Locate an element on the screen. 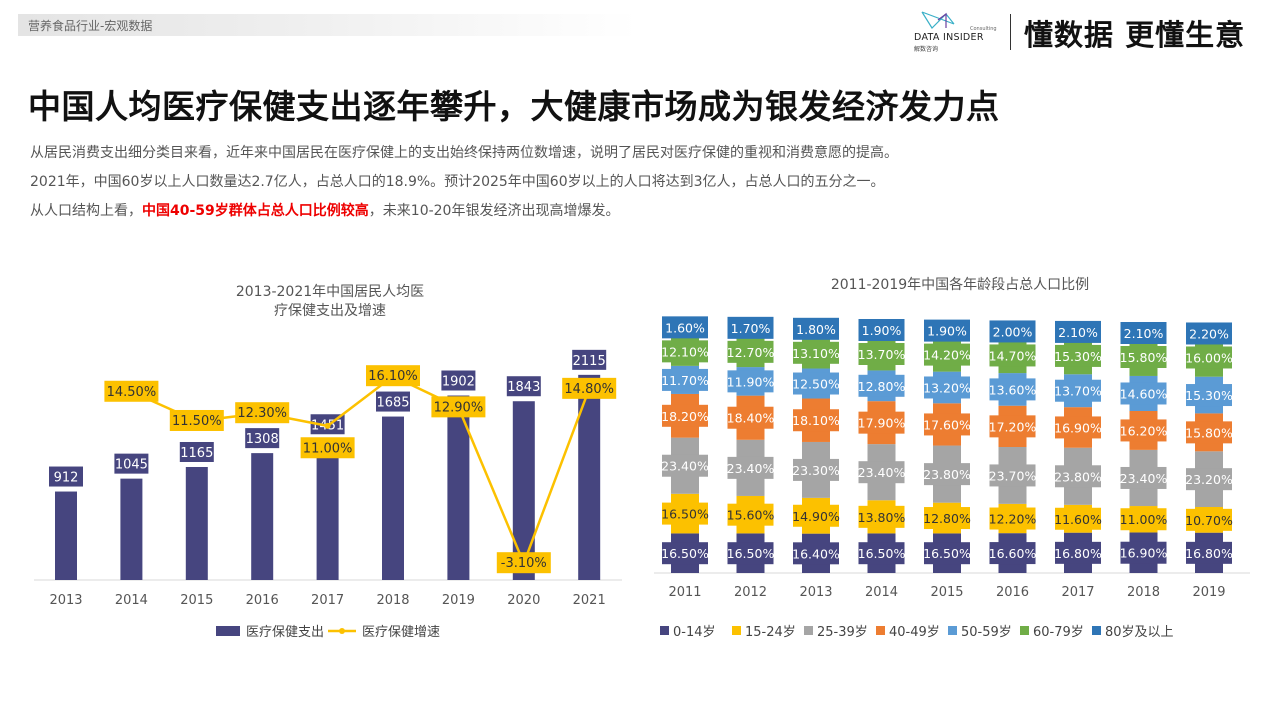  segment-label: 13.70% is located at coordinates (882, 354).